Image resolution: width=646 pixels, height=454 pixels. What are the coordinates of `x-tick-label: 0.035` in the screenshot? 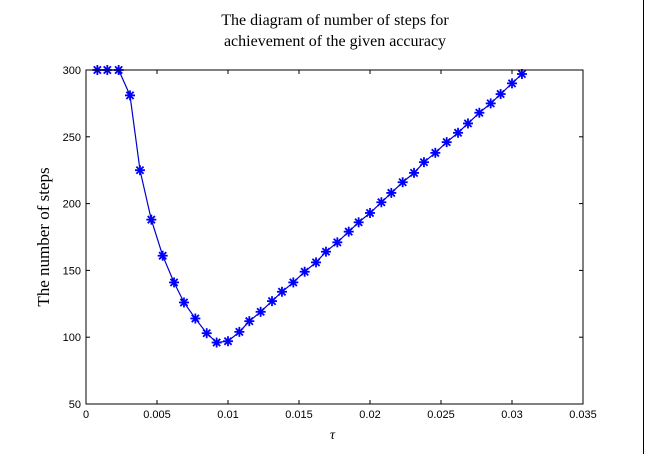 It's located at (583, 415).